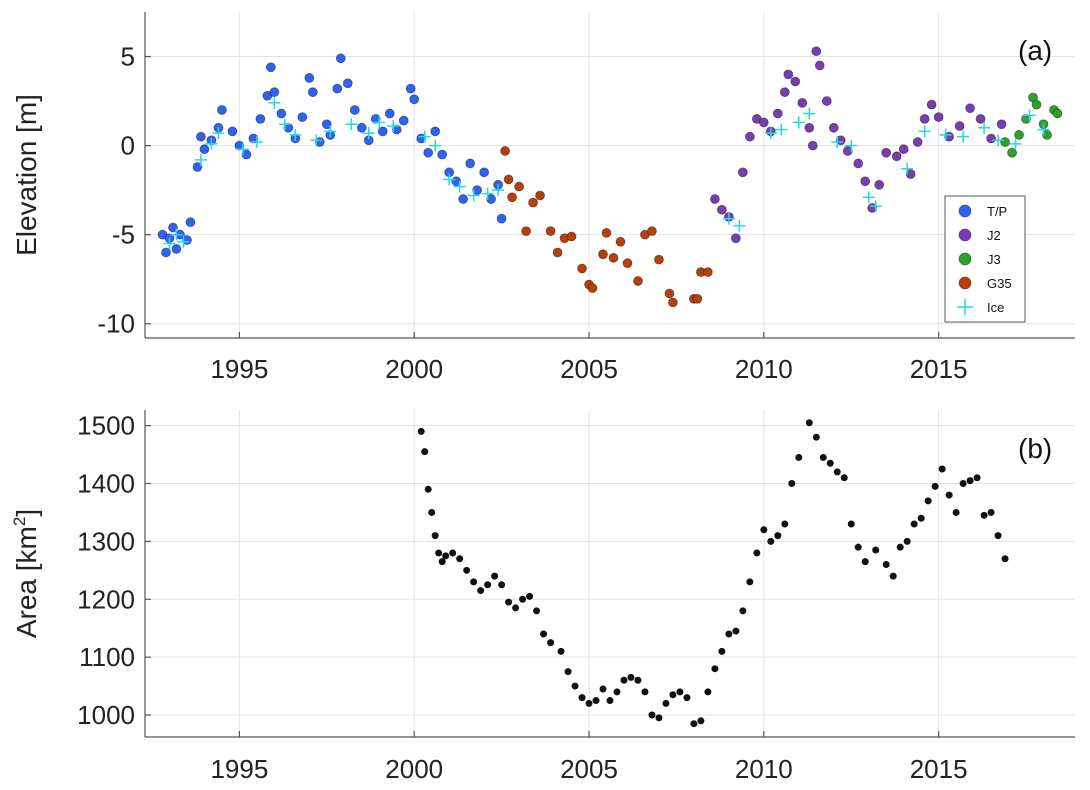  Describe the element at coordinates (1035, 50) in the screenshot. I see `panel-label: (a)` at that location.